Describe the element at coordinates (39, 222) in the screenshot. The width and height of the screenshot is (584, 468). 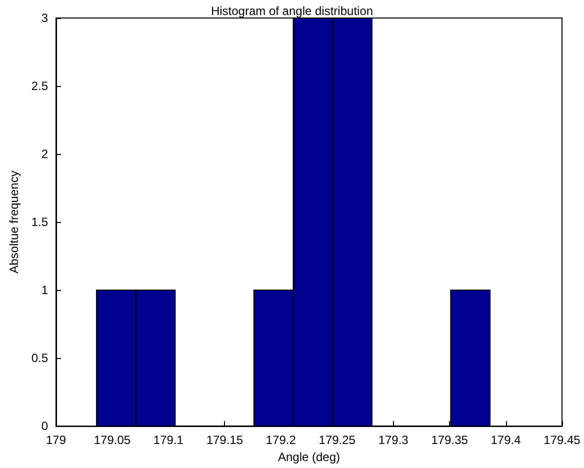
I see `y-tick-label: 1.5` at that location.